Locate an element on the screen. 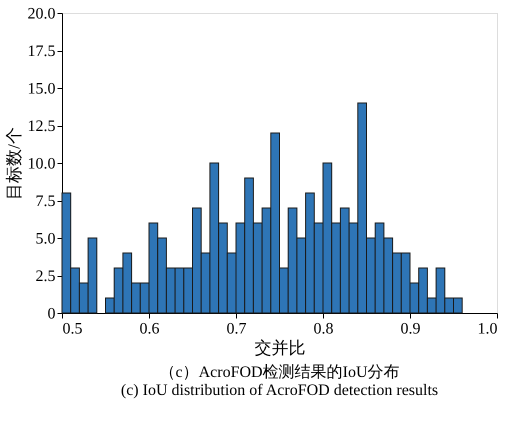 This screenshot has height=434, width=516. x-tick-label: 0.7 is located at coordinates (236, 329).